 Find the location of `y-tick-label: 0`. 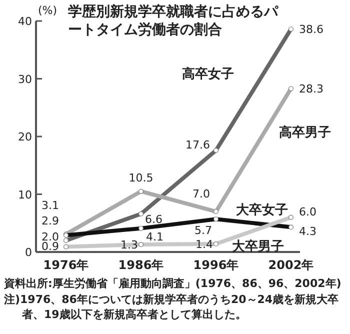

y-tick-label: 0 is located at coordinates (28, 252).